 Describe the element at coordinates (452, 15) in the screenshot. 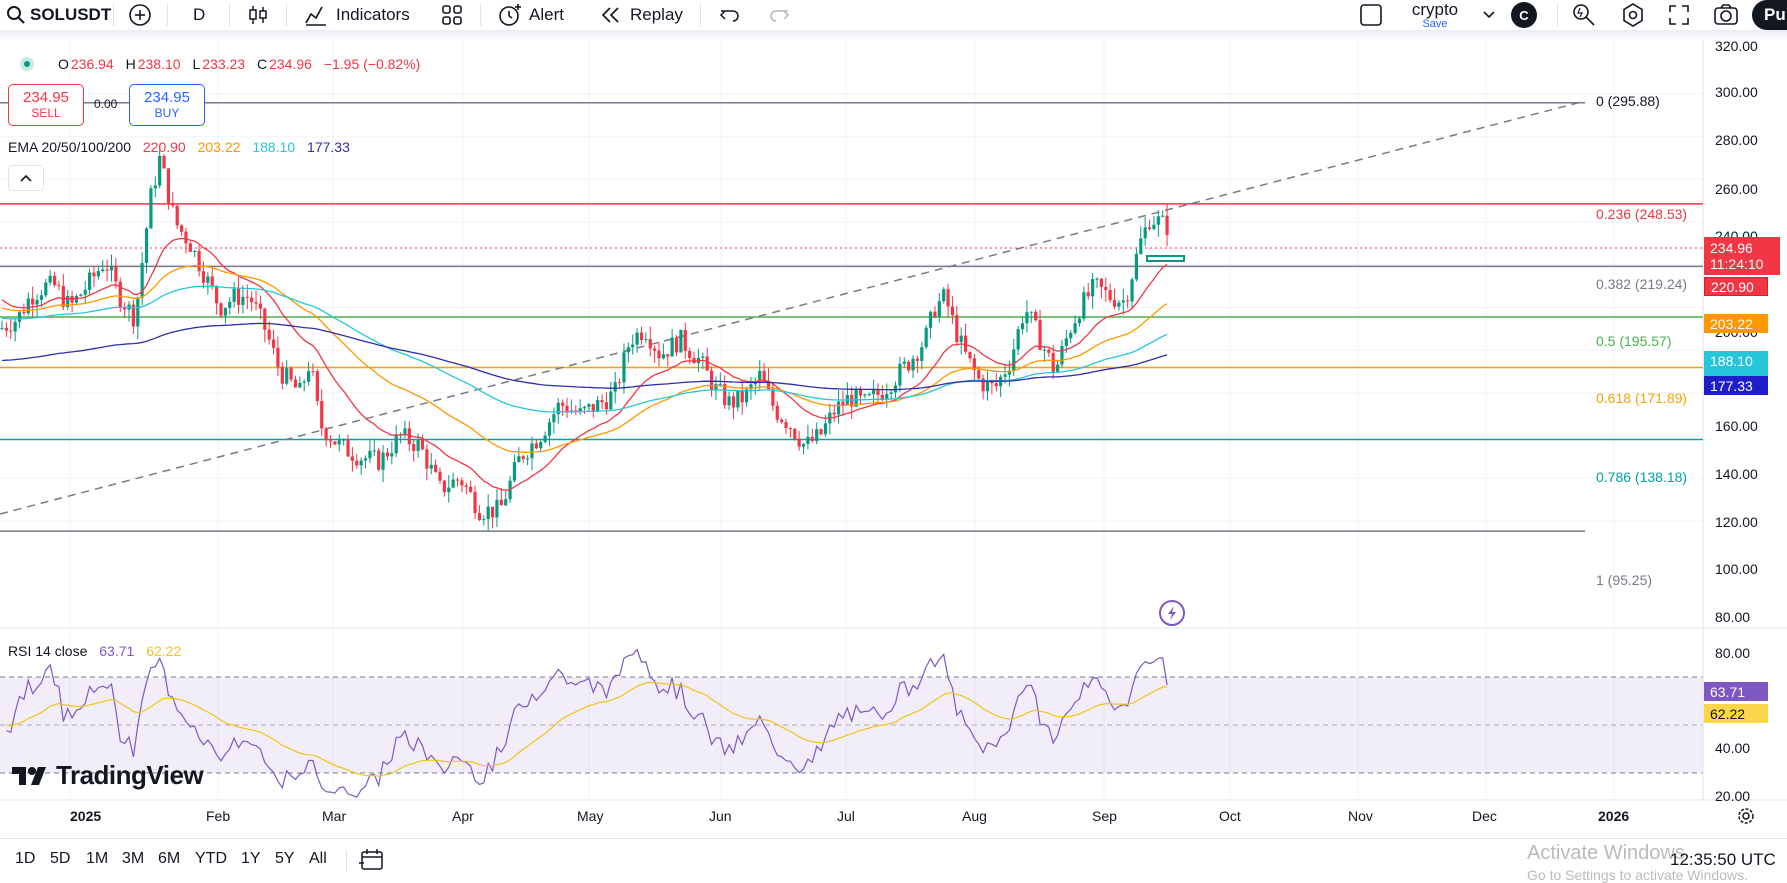

I see `templates-button` at that location.